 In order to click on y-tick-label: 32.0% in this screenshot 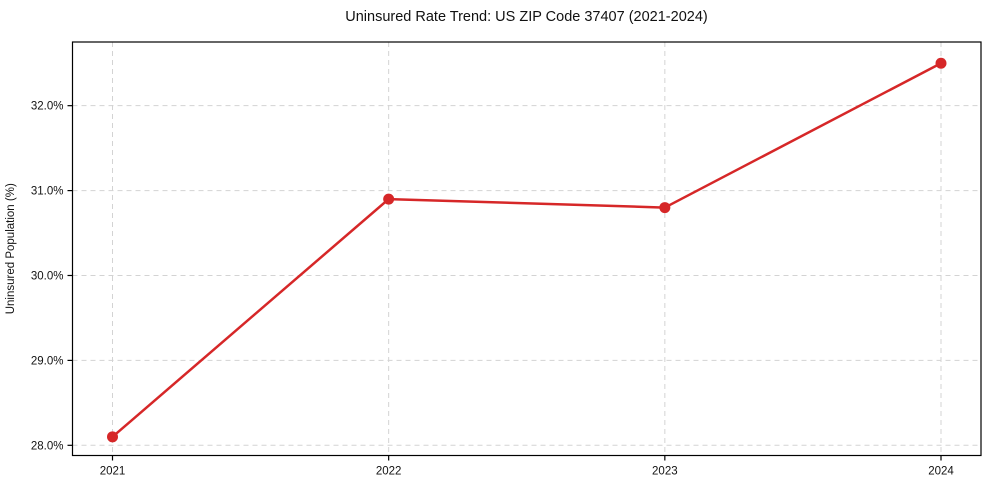, I will do `click(47, 107)`.